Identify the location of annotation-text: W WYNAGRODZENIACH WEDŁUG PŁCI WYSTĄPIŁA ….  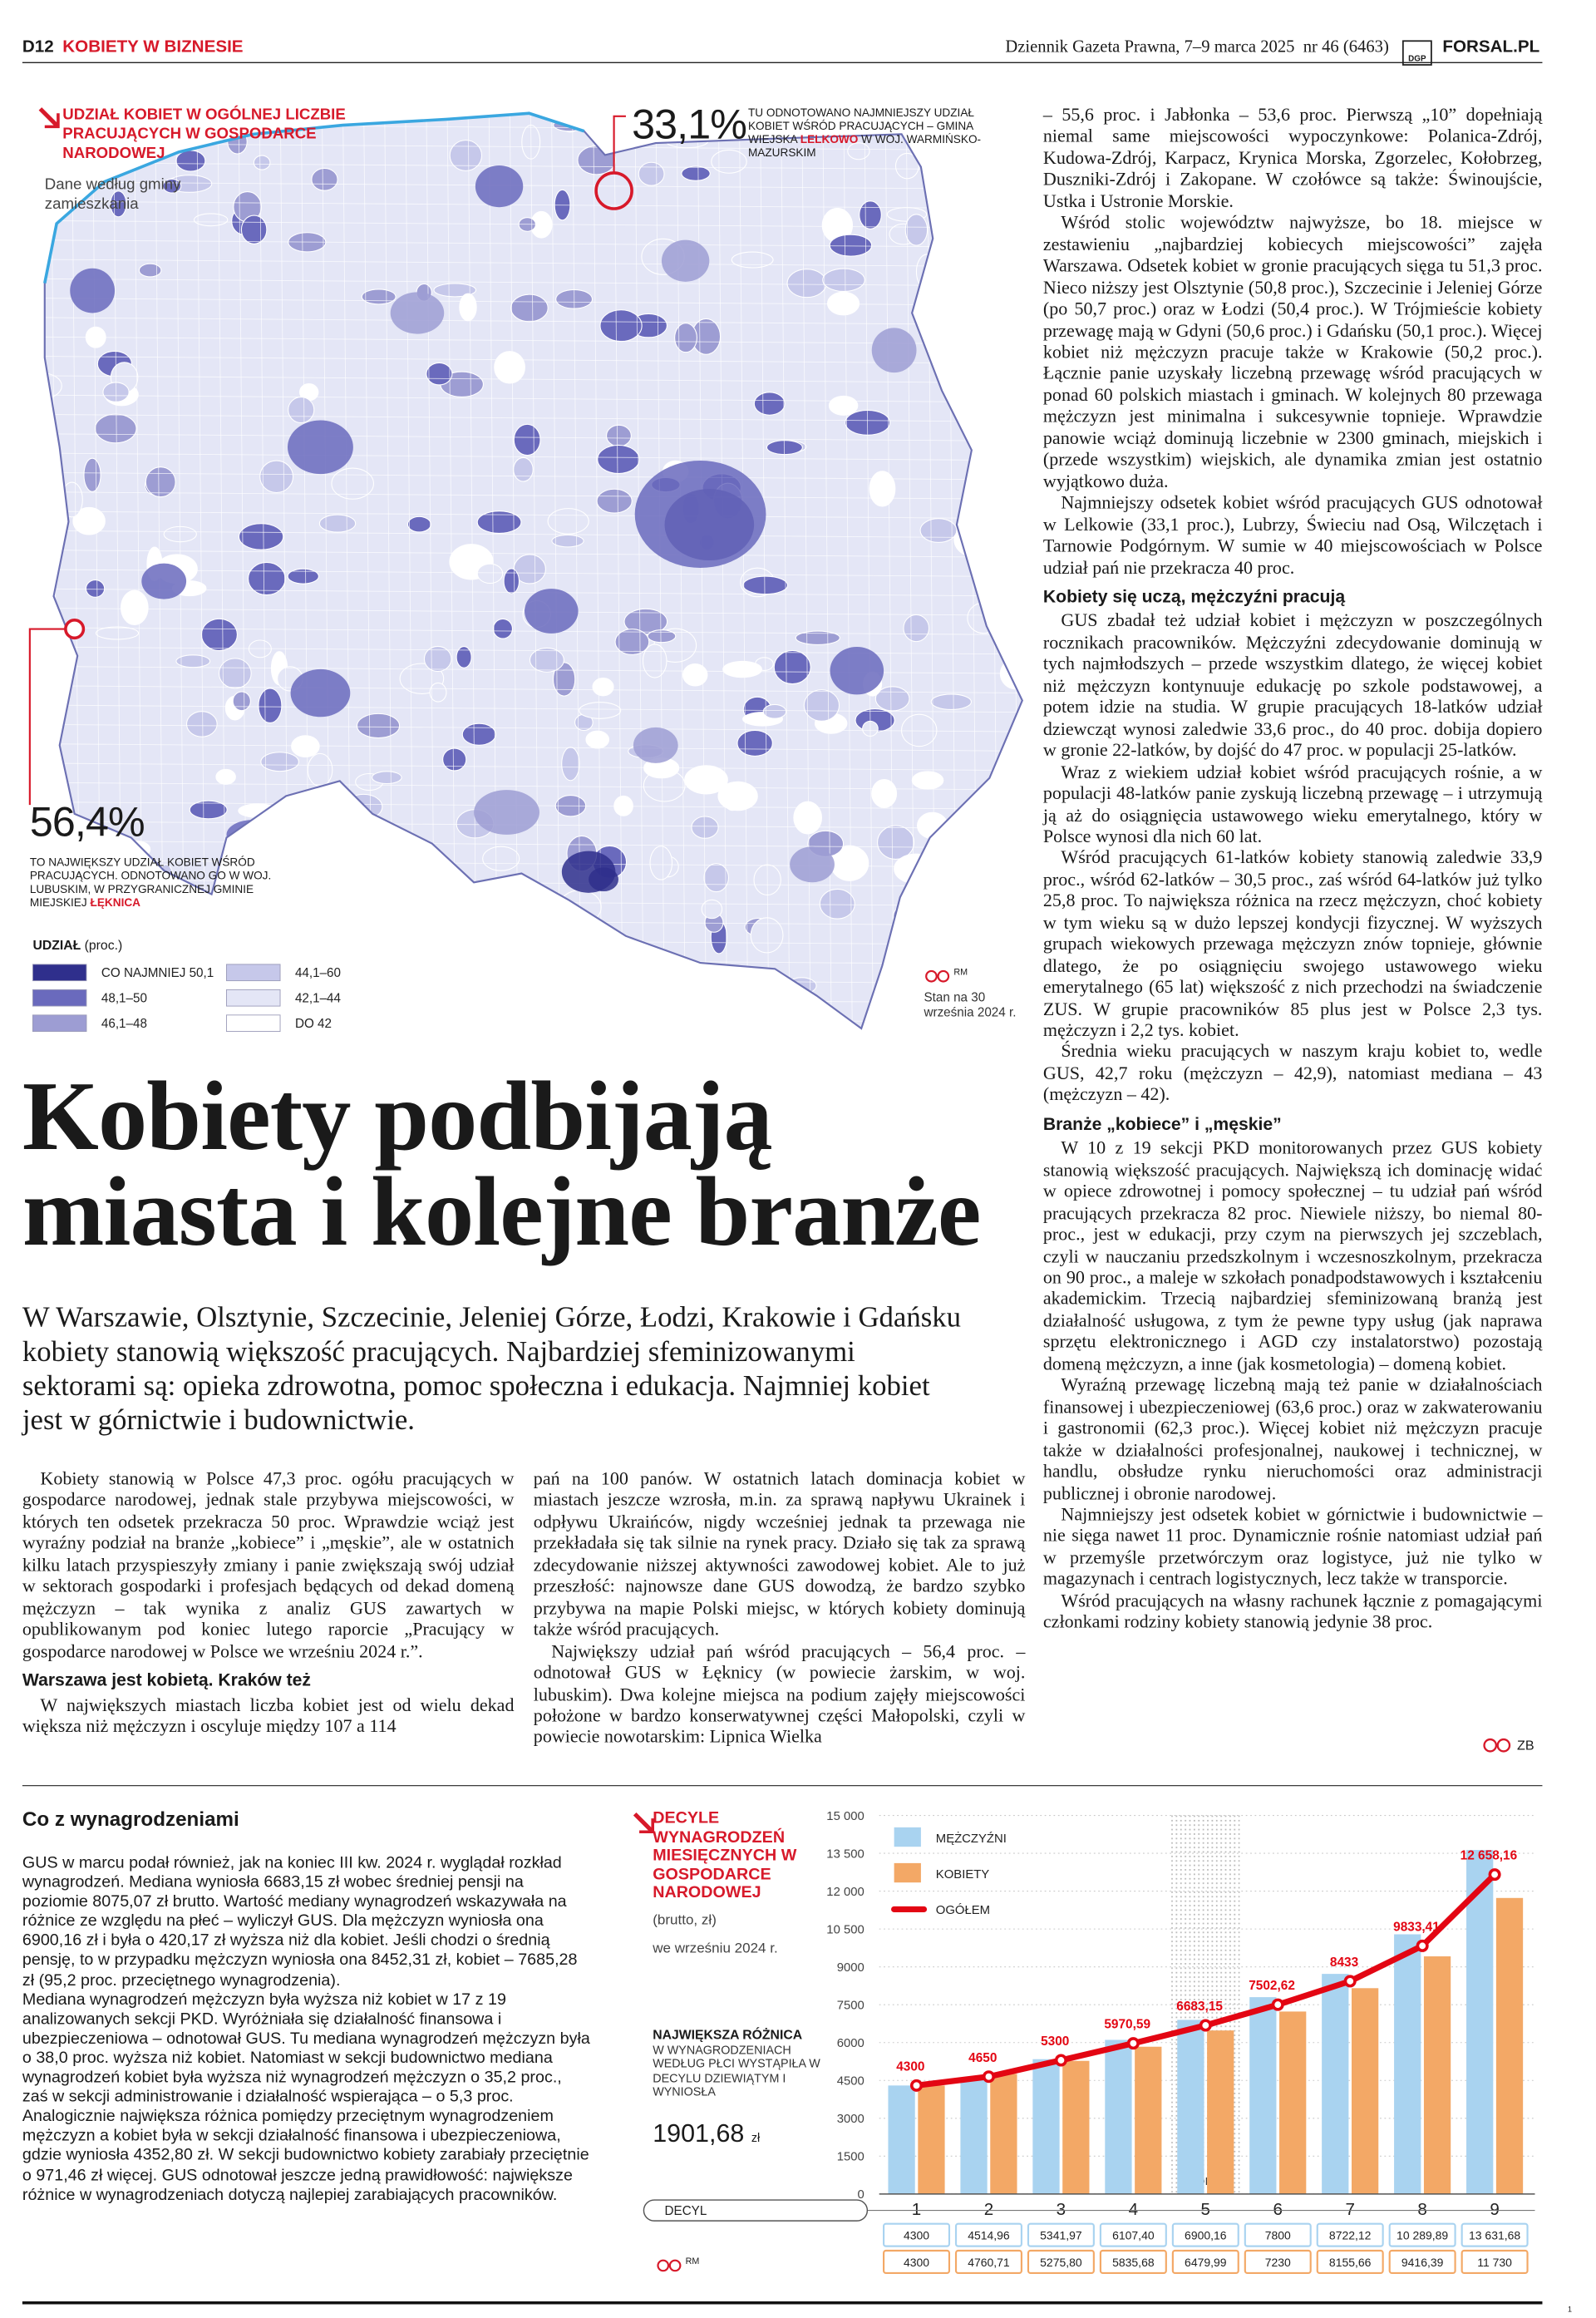
(736, 2071).